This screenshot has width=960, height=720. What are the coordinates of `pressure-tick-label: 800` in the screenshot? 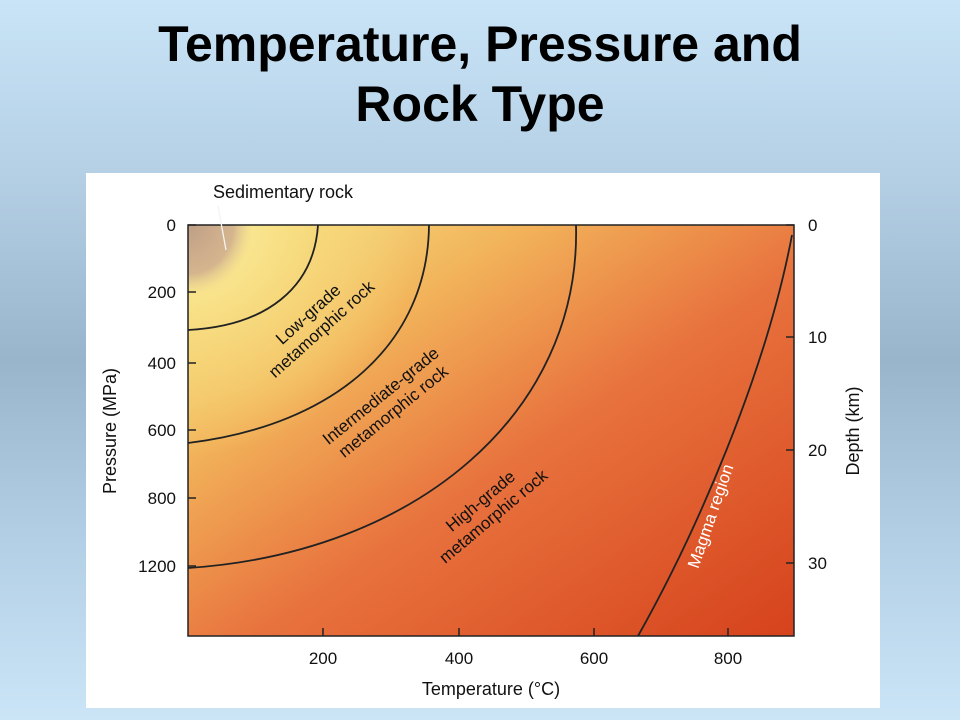 It's located at (162, 498).